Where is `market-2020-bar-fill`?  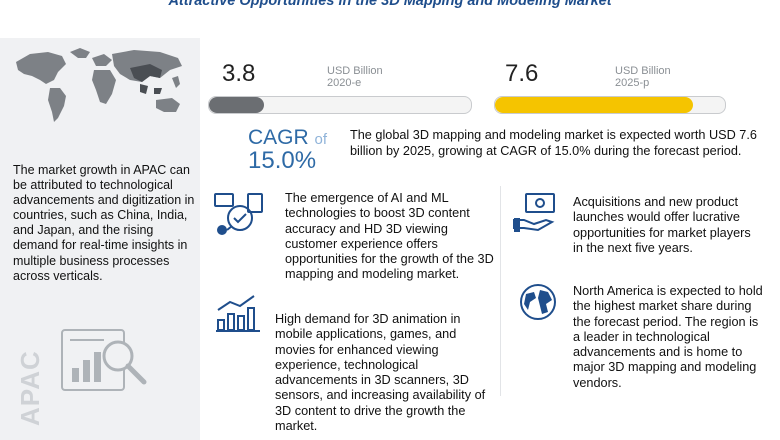
market-2020-bar-fill is located at coordinates (237, 105).